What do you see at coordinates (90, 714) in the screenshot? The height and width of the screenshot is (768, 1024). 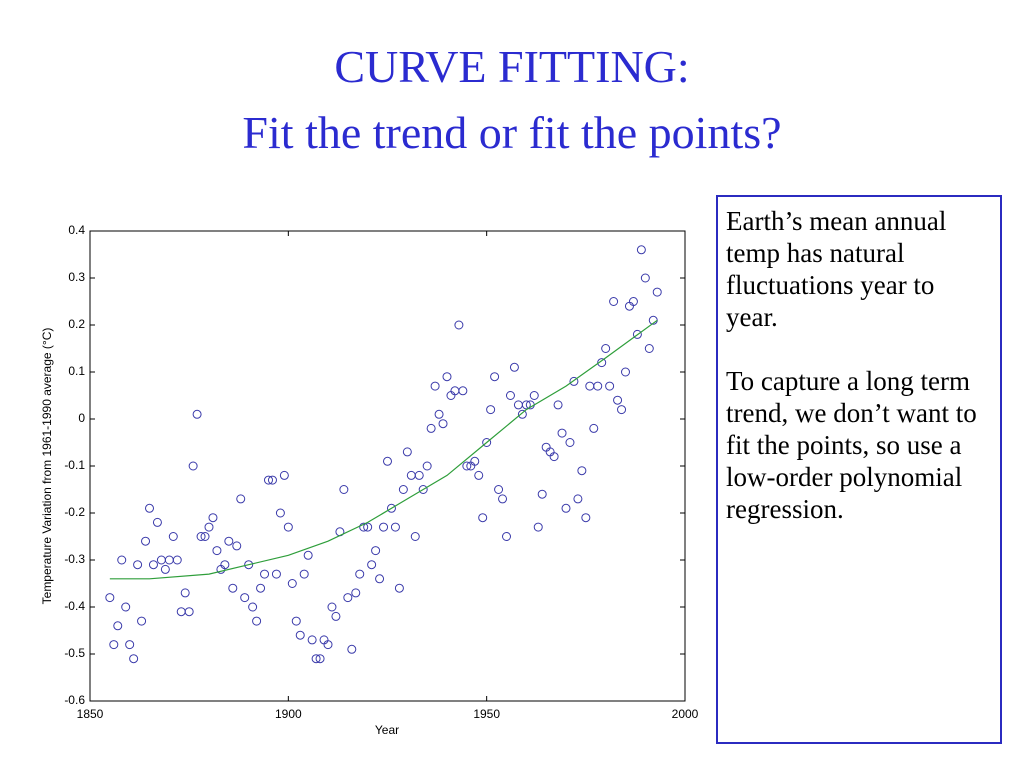 I see `x-tick-label: 1850` at bounding box center [90, 714].